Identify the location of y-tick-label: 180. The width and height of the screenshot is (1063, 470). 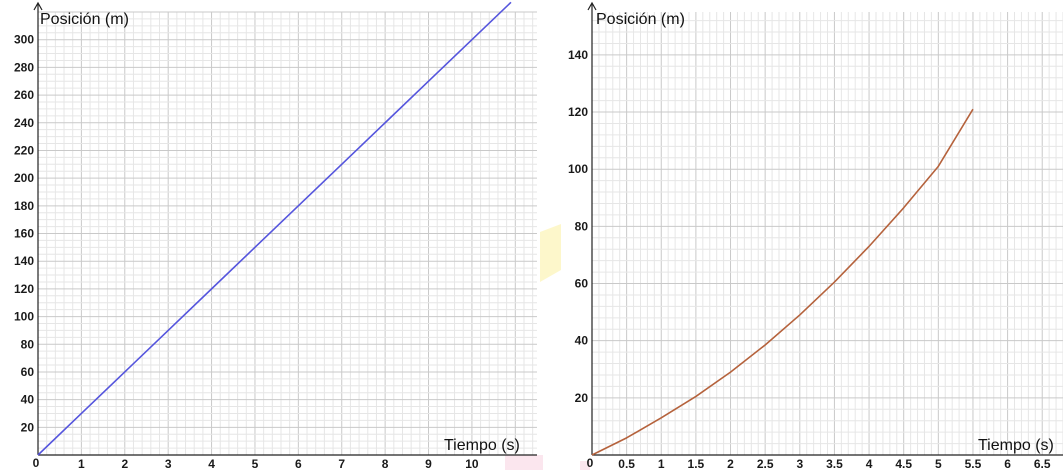
(24, 206).